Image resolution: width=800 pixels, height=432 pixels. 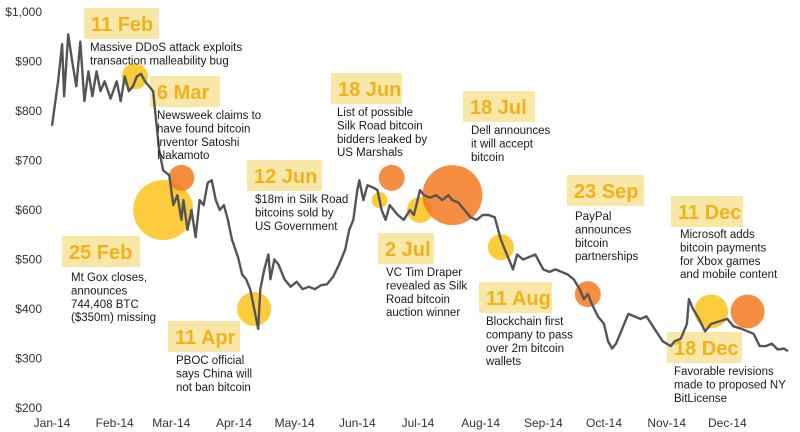 I want to click on event-note-line: partnerships, so click(x=607, y=257).